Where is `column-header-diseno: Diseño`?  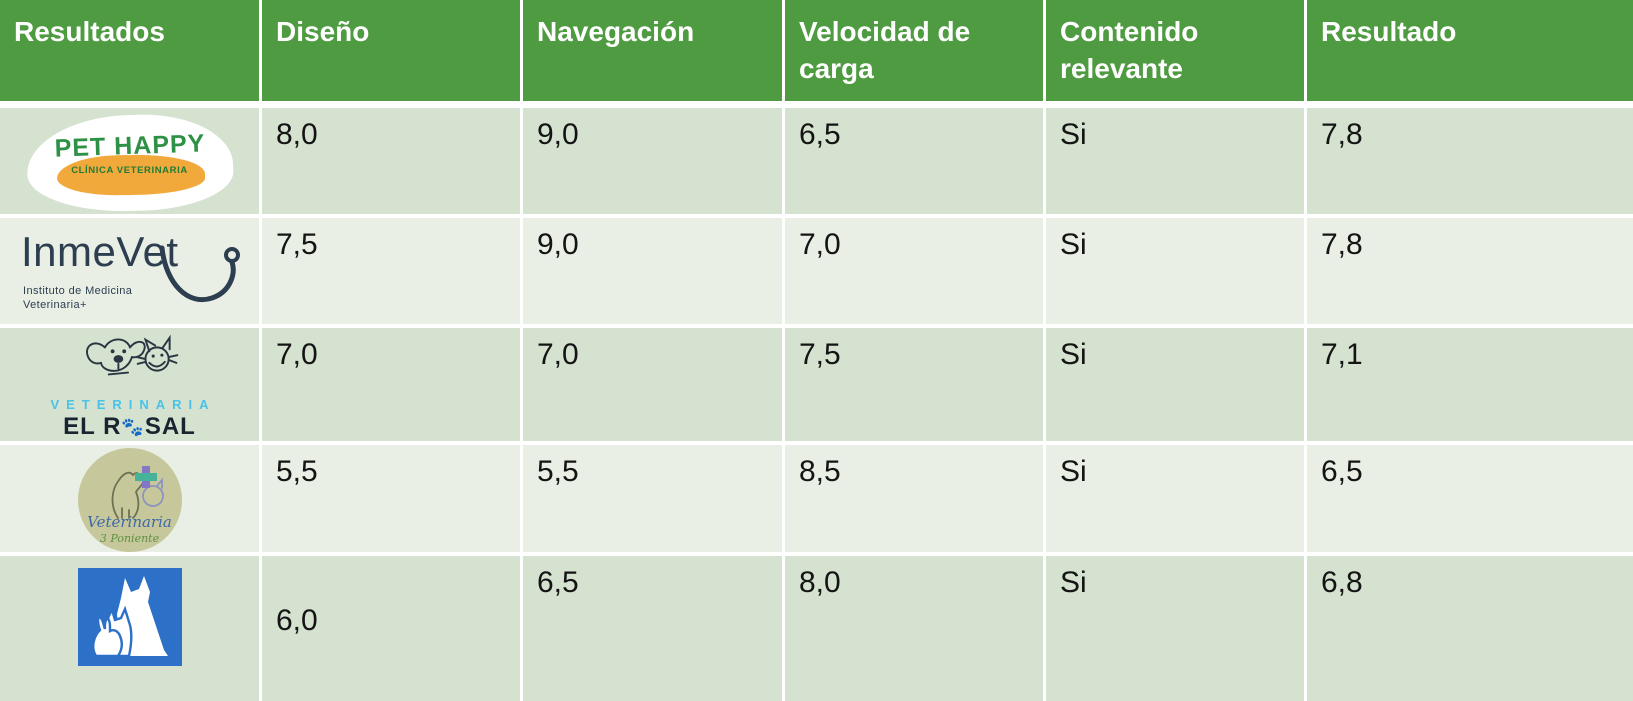
column-header-diseno: Diseño is located at coordinates (392, 54).